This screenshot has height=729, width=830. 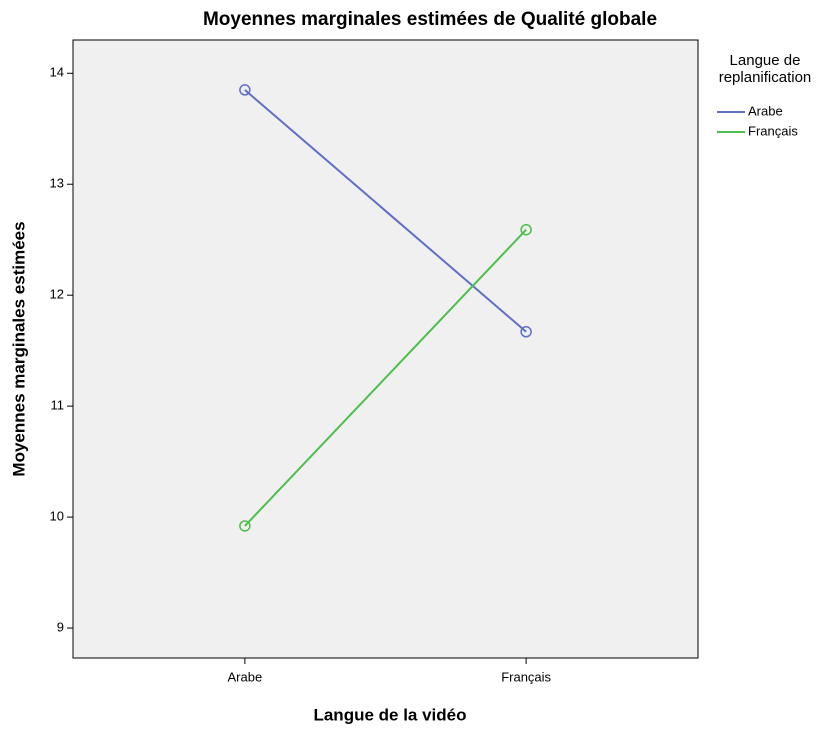 I want to click on y-tick-label: 14, so click(x=57, y=72).